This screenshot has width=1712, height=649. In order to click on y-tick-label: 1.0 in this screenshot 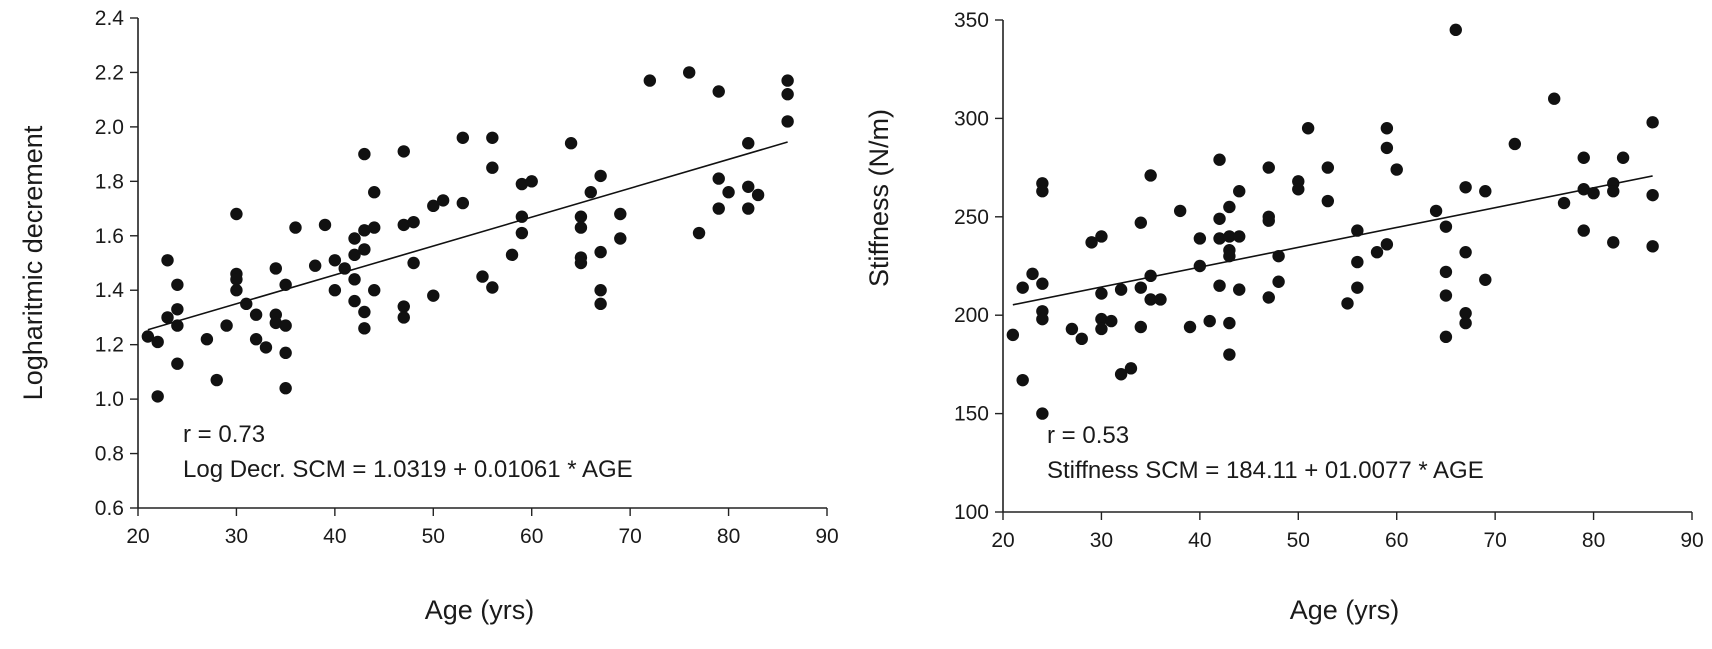, I will do `click(109, 399)`.